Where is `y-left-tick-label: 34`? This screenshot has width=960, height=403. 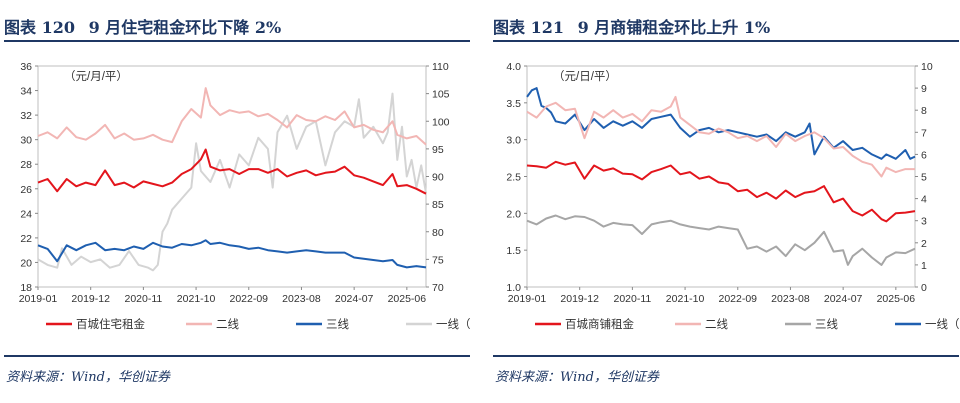
y-left-tick-label: 34 is located at coordinates (26, 92).